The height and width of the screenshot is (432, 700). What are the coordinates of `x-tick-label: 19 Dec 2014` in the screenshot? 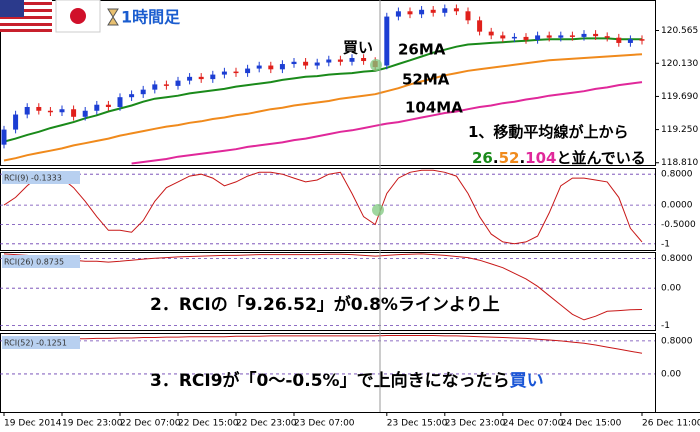 It's located at (33, 424).